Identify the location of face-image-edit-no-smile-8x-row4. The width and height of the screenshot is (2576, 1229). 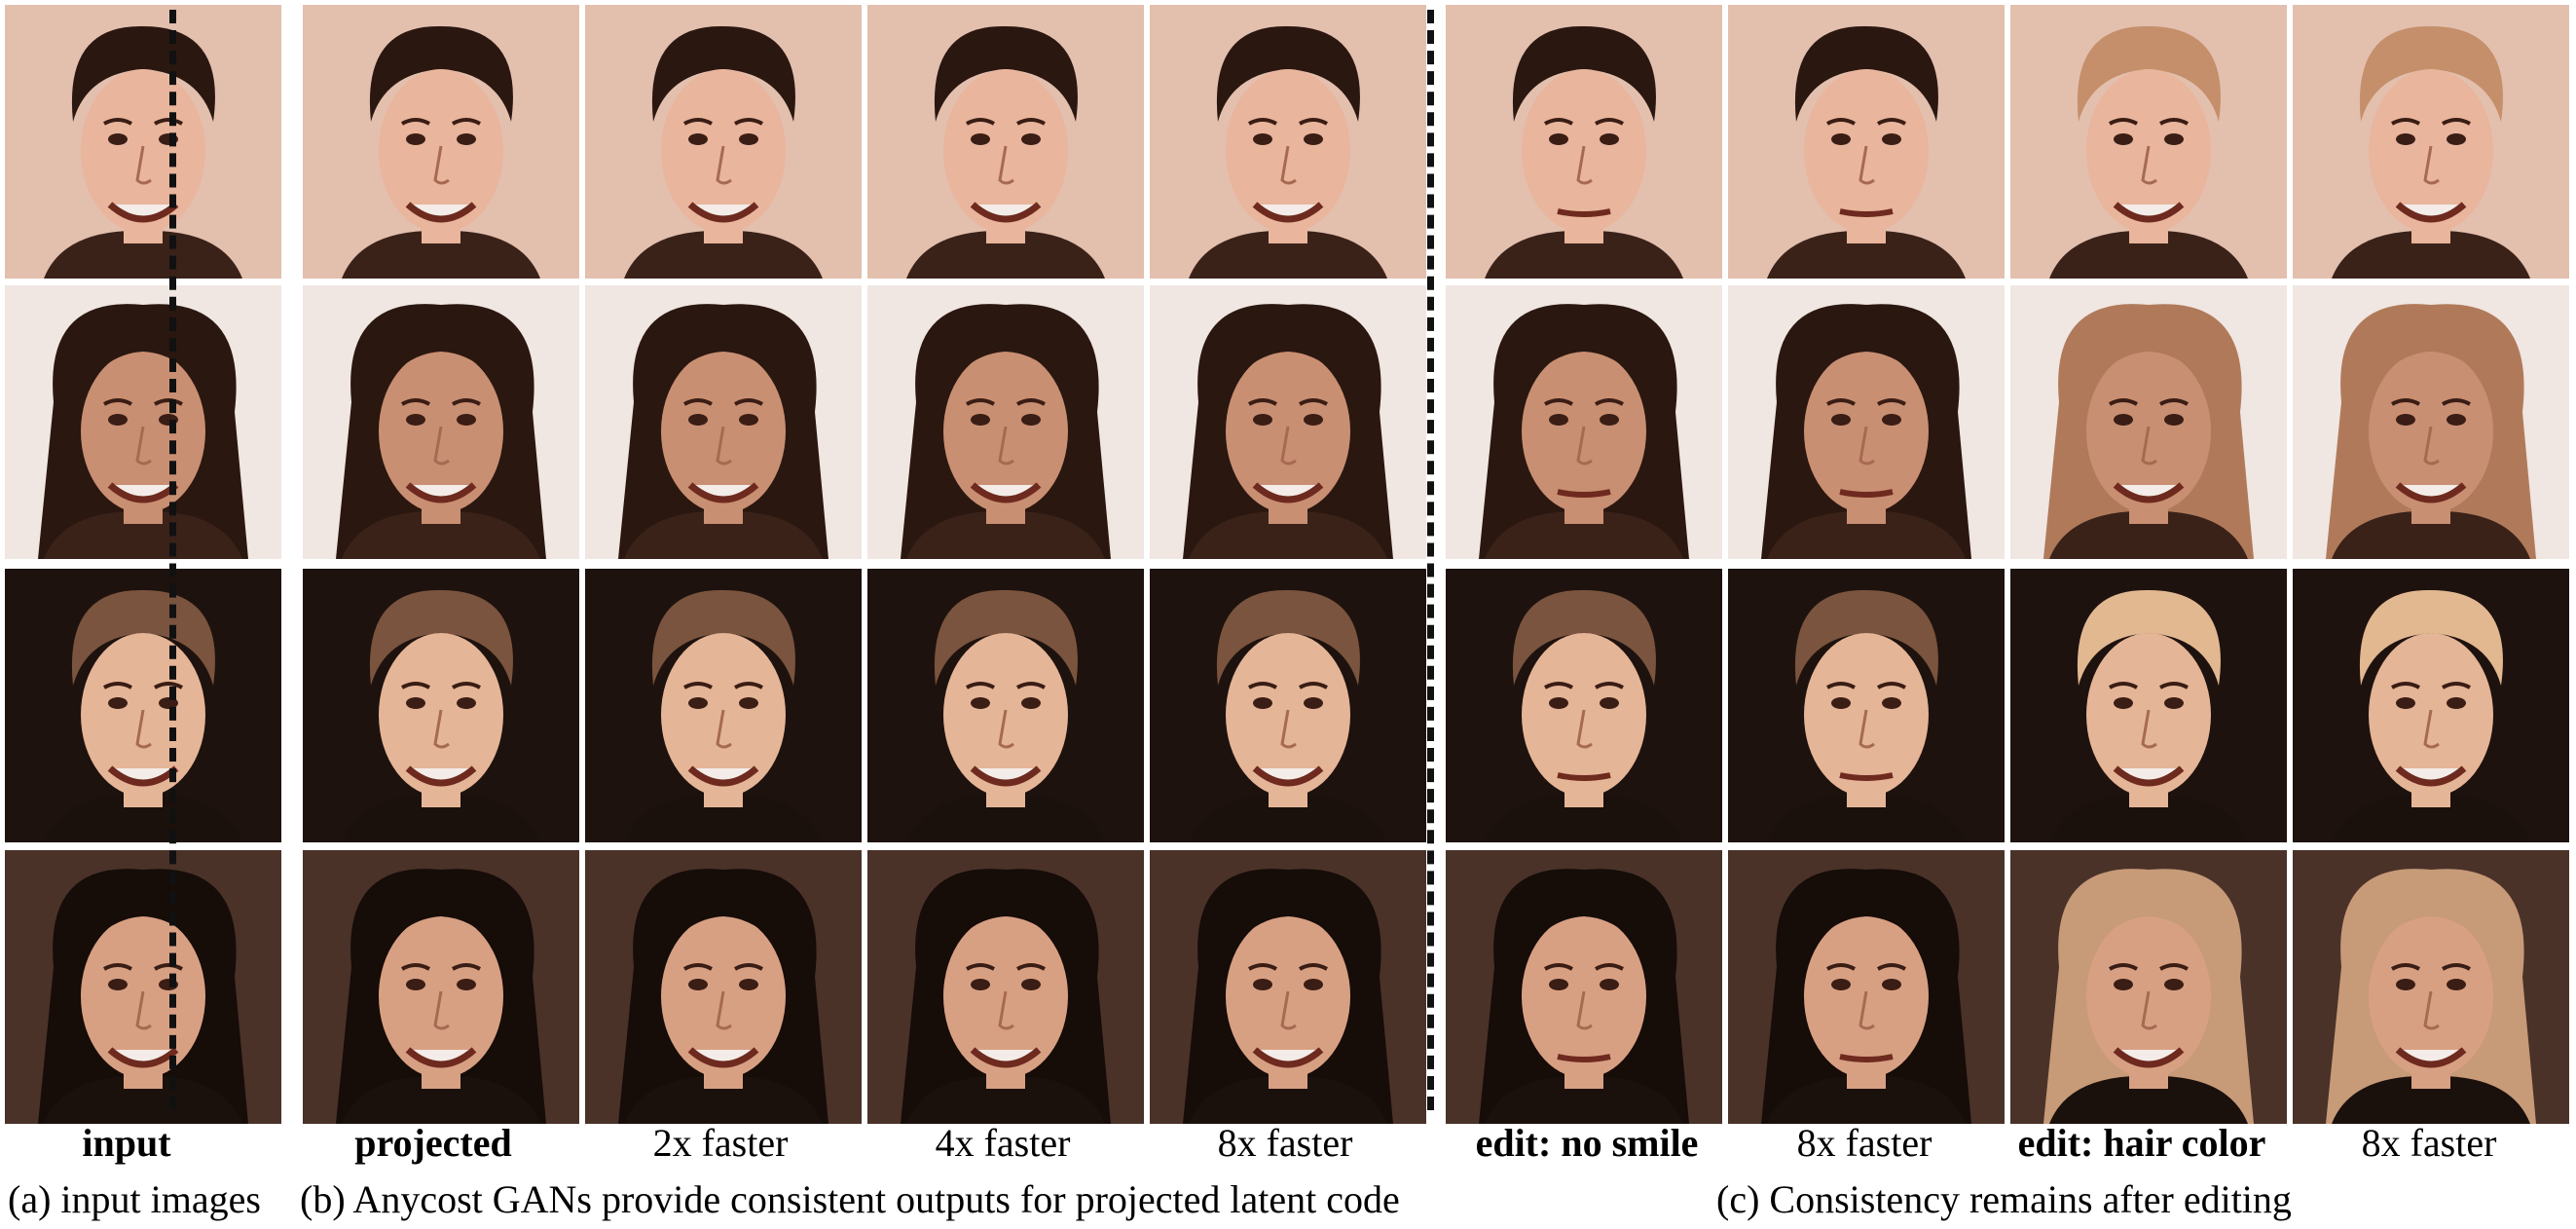
(1866, 987).